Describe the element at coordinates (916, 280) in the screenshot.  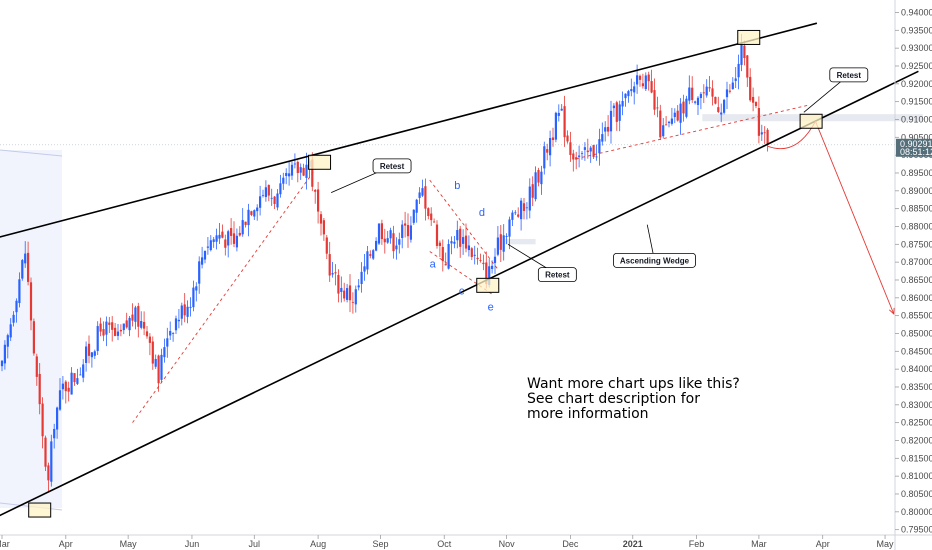
I see `y-tick-label: 0.86500` at that location.